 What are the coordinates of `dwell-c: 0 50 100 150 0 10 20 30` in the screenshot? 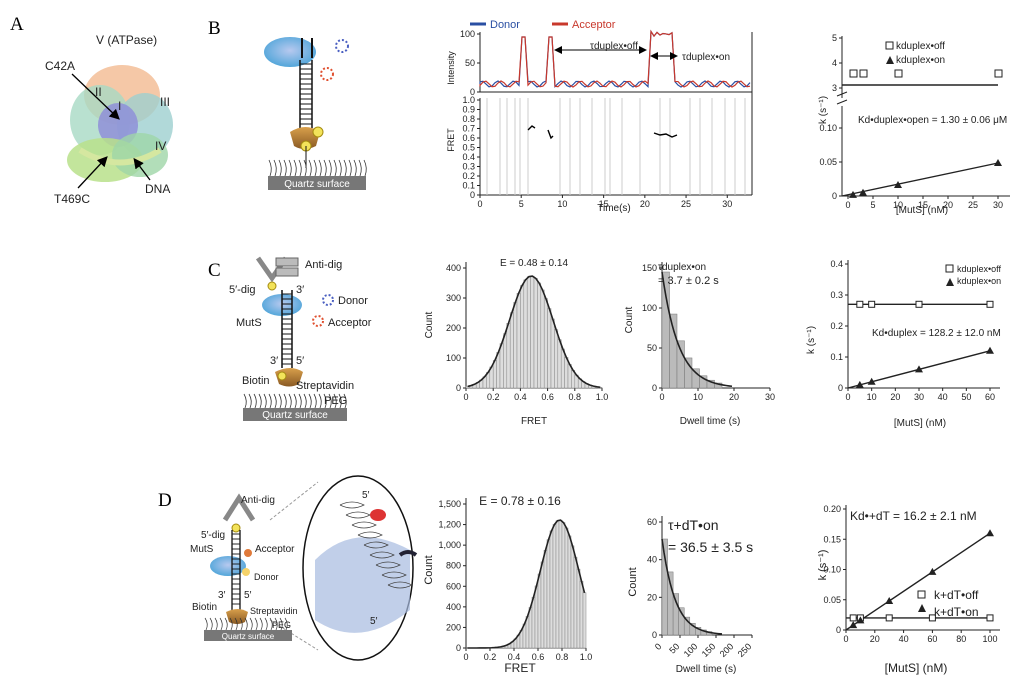 It's located at (708, 332).